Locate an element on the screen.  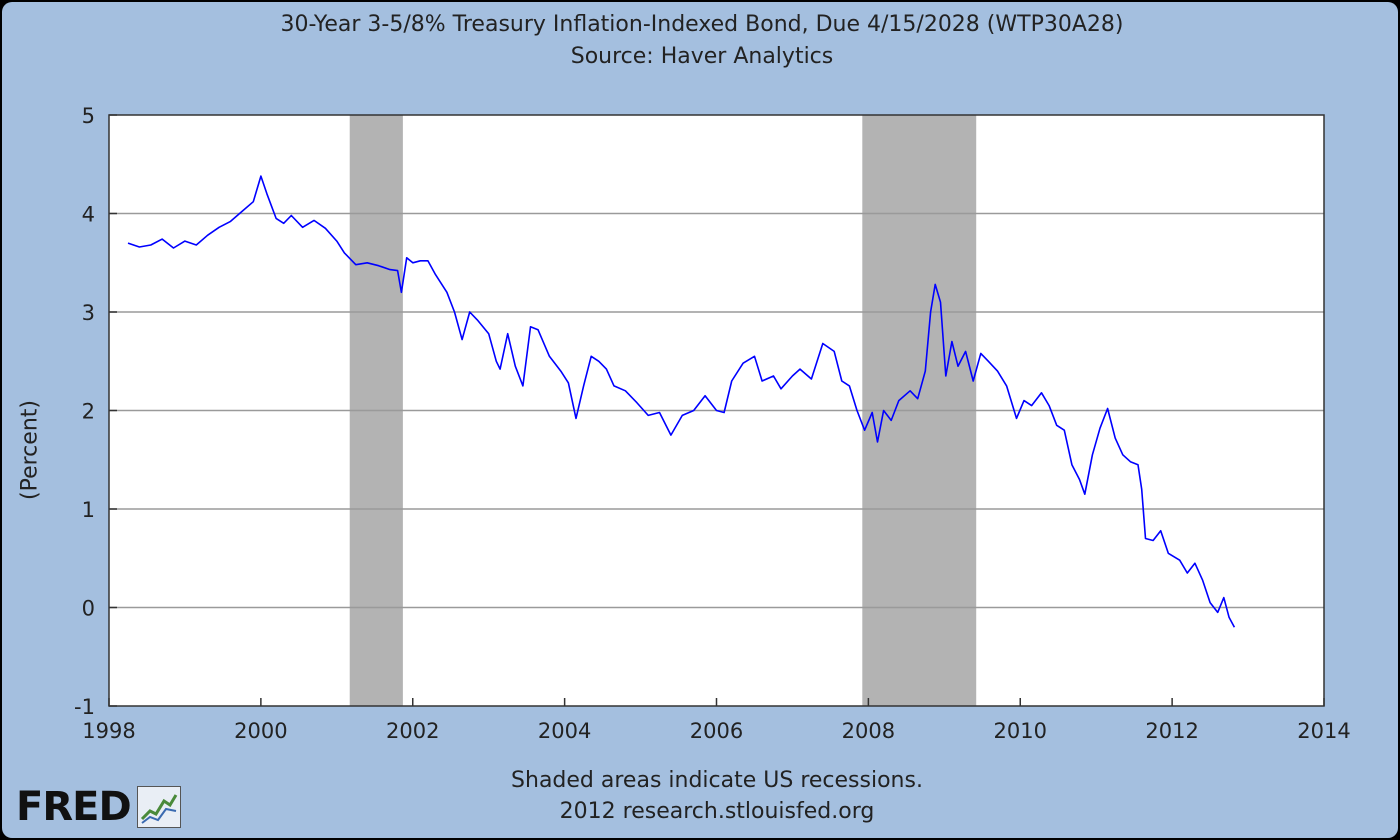
x-axis-ticks: 1998 2000 2002 2004 2006 2008 2010 2012 2014 is located at coordinates (716, 720).